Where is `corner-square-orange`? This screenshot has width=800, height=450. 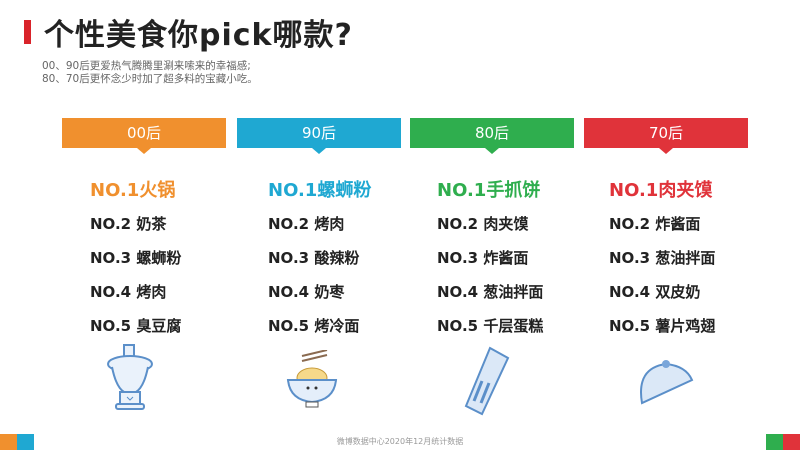 corner-square-orange is located at coordinates (8, 442).